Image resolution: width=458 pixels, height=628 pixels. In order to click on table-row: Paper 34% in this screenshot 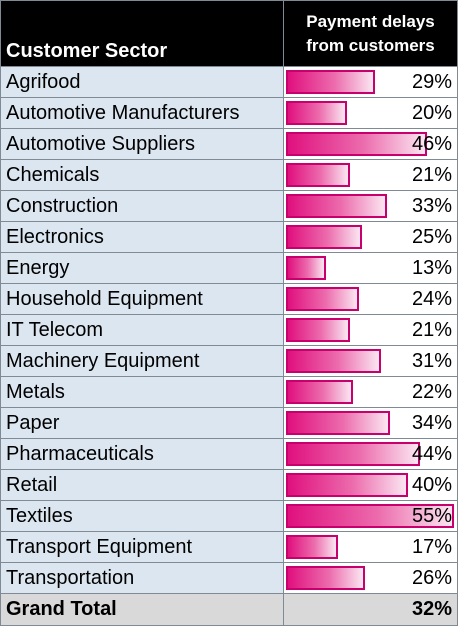, I will do `click(229, 423)`.